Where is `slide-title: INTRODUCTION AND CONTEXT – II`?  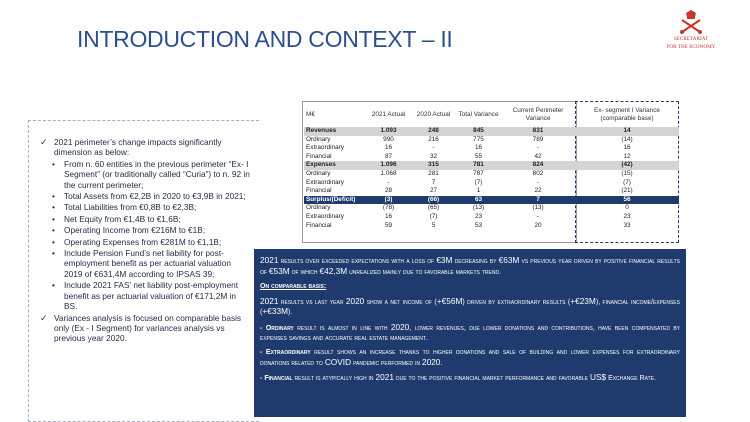 slide-title: INTRODUCTION AND CONTEXT – II is located at coordinates (265, 39).